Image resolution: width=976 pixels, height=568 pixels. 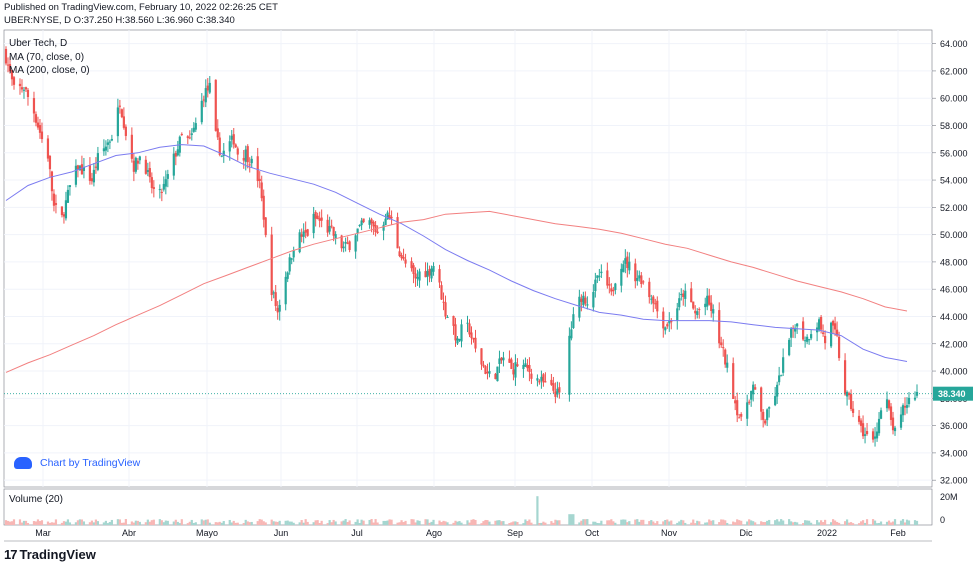 What do you see at coordinates (49, 70) in the screenshot?
I see `legend-ma200: MA (200, close, 0)` at bounding box center [49, 70].